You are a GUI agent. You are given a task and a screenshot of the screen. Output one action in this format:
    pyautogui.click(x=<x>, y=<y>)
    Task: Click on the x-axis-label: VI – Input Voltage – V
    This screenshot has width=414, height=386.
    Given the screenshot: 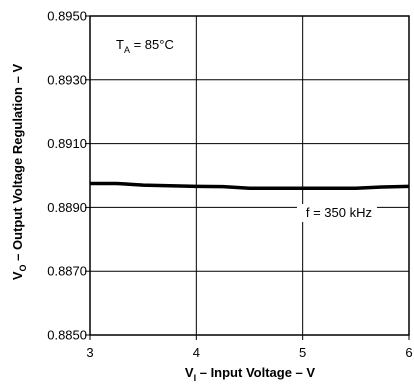 What is the action you would take?
    pyautogui.click(x=250, y=373)
    